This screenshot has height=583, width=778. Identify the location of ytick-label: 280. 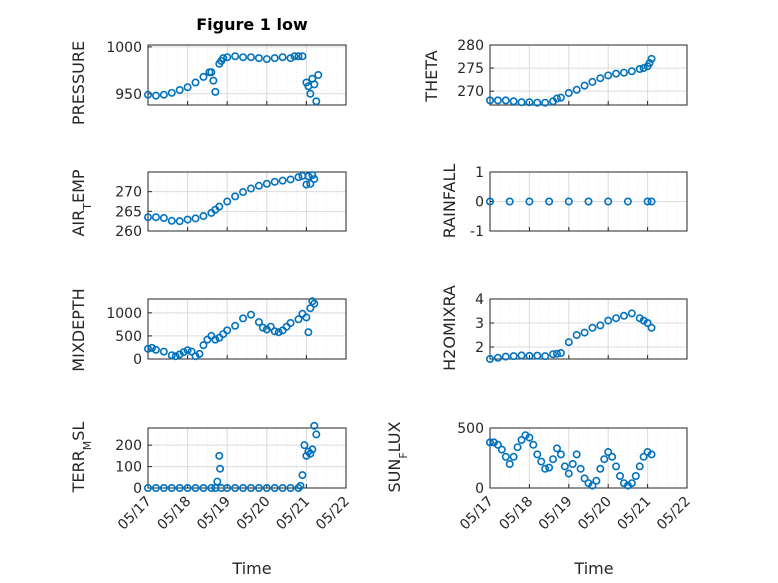
(470, 46).